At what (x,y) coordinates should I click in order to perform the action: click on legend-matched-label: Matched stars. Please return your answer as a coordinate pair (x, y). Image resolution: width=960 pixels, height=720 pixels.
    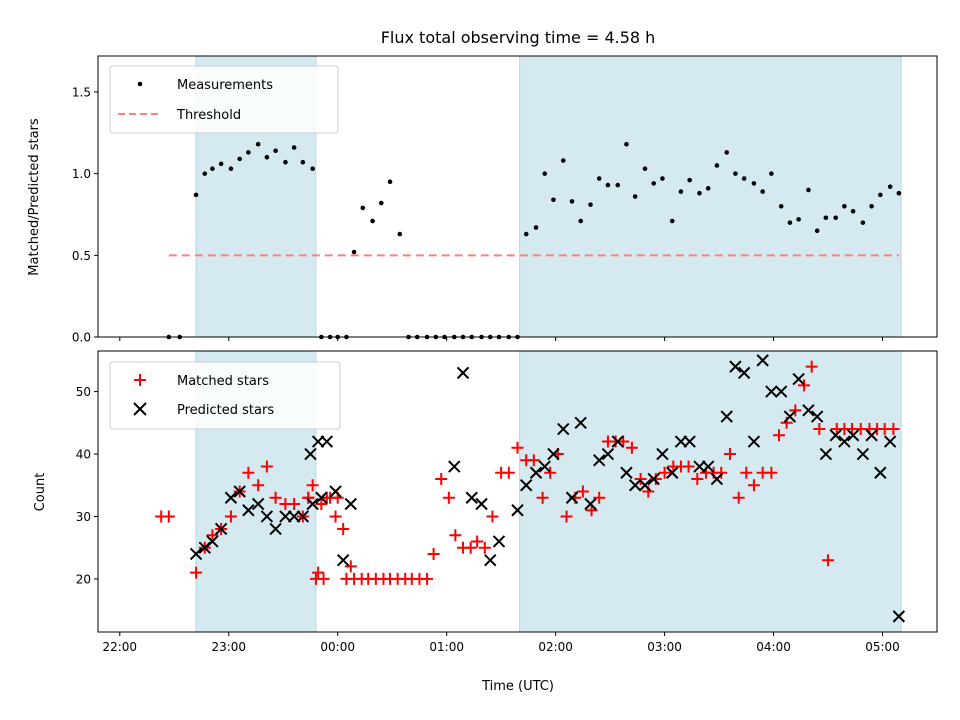
    Looking at the image, I should click on (223, 381).